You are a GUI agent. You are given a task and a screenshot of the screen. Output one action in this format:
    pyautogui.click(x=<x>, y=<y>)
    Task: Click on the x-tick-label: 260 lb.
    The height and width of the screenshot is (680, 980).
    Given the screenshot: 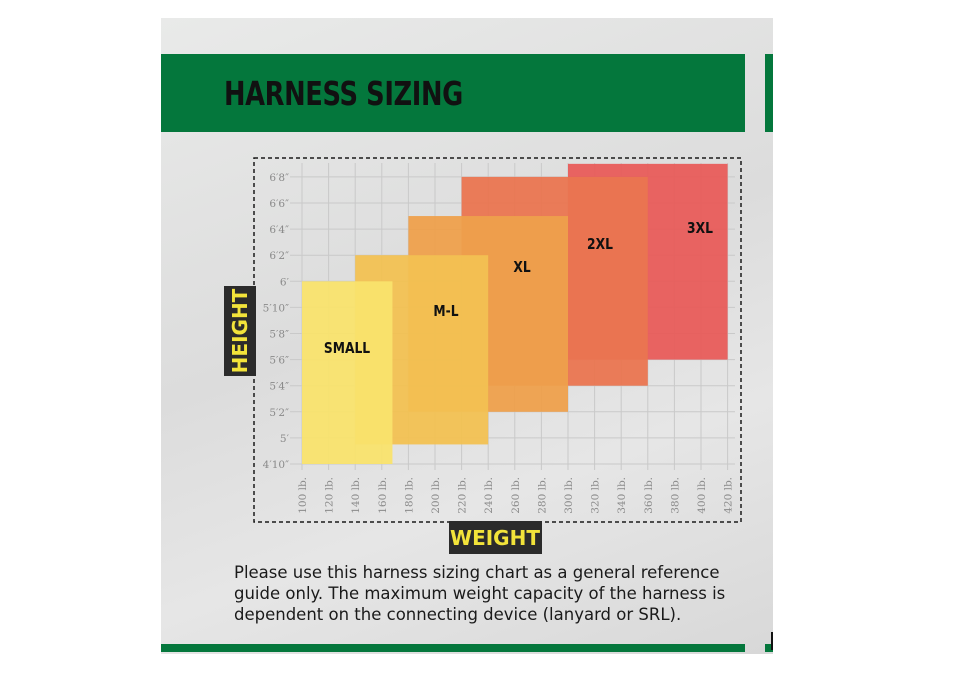 What is the action you would take?
    pyautogui.click(x=516, y=495)
    